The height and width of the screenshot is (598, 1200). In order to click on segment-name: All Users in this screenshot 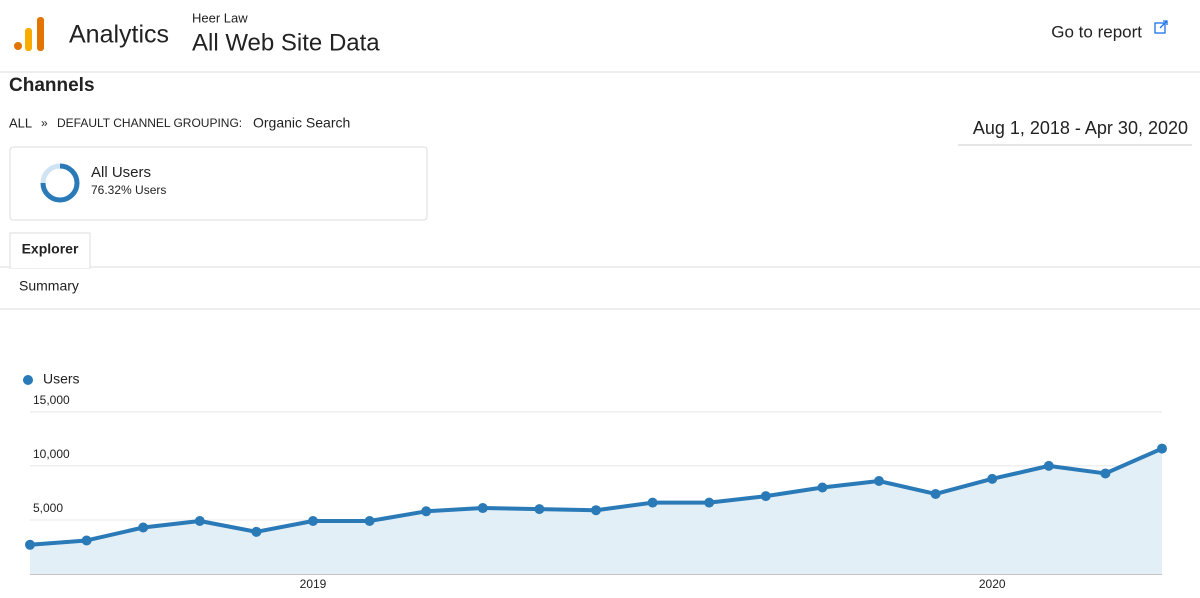, I will do `click(121, 172)`.